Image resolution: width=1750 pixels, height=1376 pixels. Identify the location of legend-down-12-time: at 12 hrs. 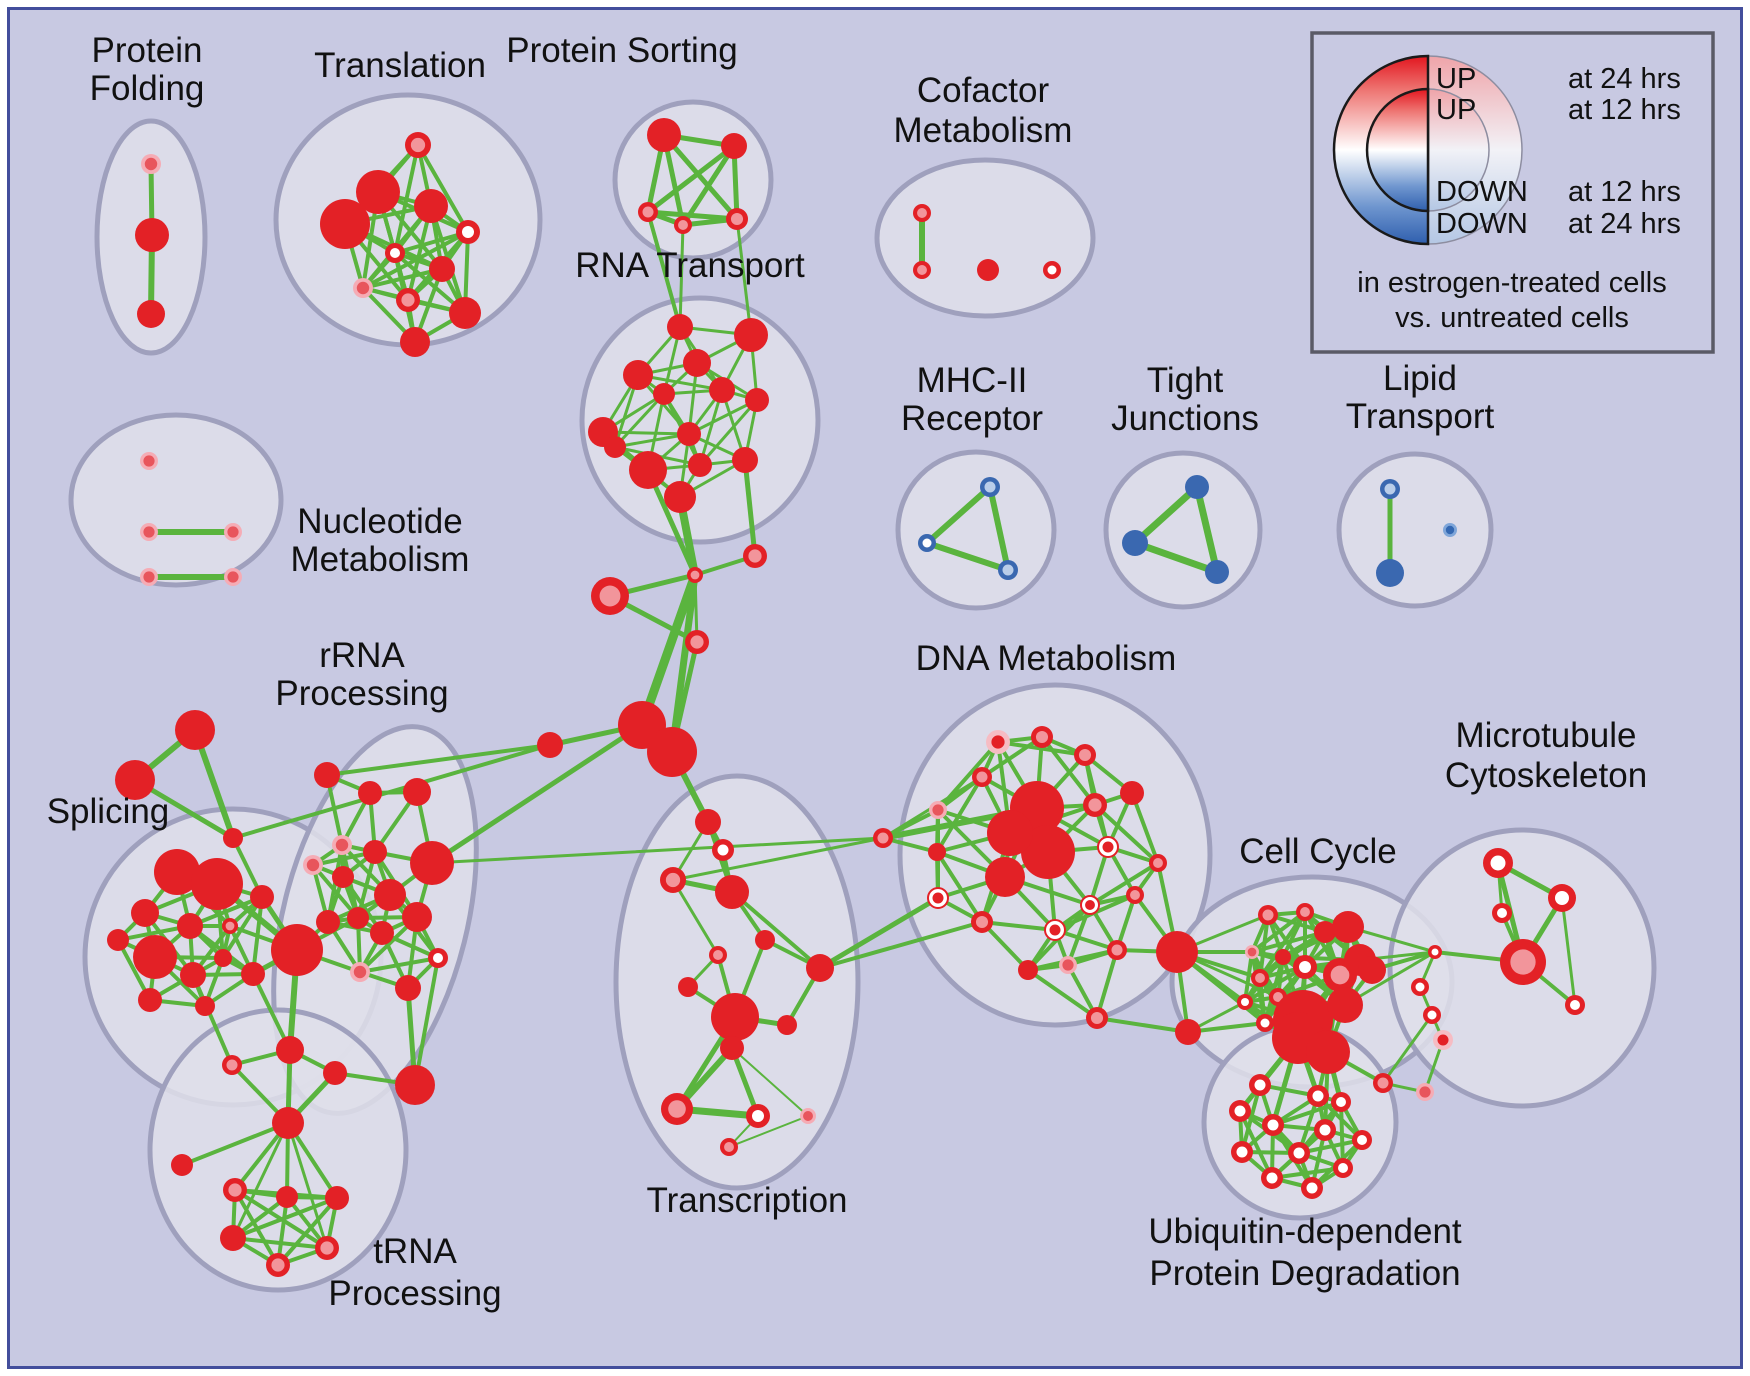
(1624, 192).